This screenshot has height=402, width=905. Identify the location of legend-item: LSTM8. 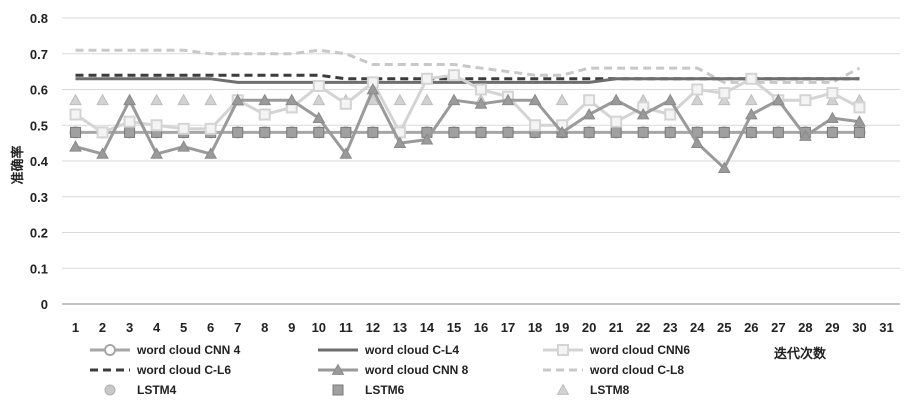
(593, 390).